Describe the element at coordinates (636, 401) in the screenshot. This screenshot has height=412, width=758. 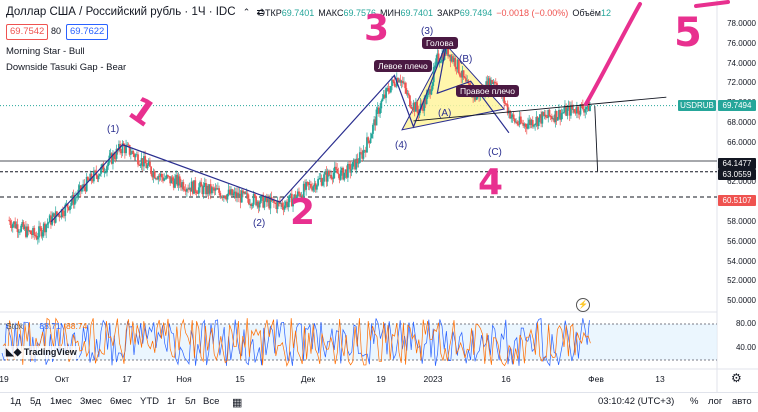
I see `clock-readout: 03:10:42 (UTC+3)` at that location.